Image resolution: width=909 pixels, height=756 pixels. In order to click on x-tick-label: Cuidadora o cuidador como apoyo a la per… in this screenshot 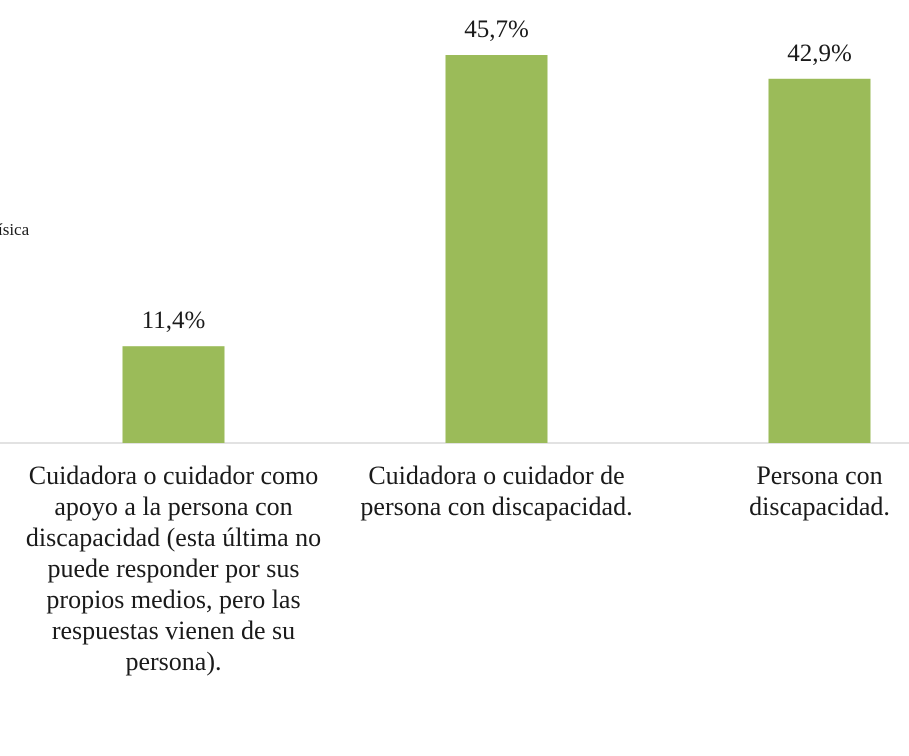, I will do `click(173, 568)`.